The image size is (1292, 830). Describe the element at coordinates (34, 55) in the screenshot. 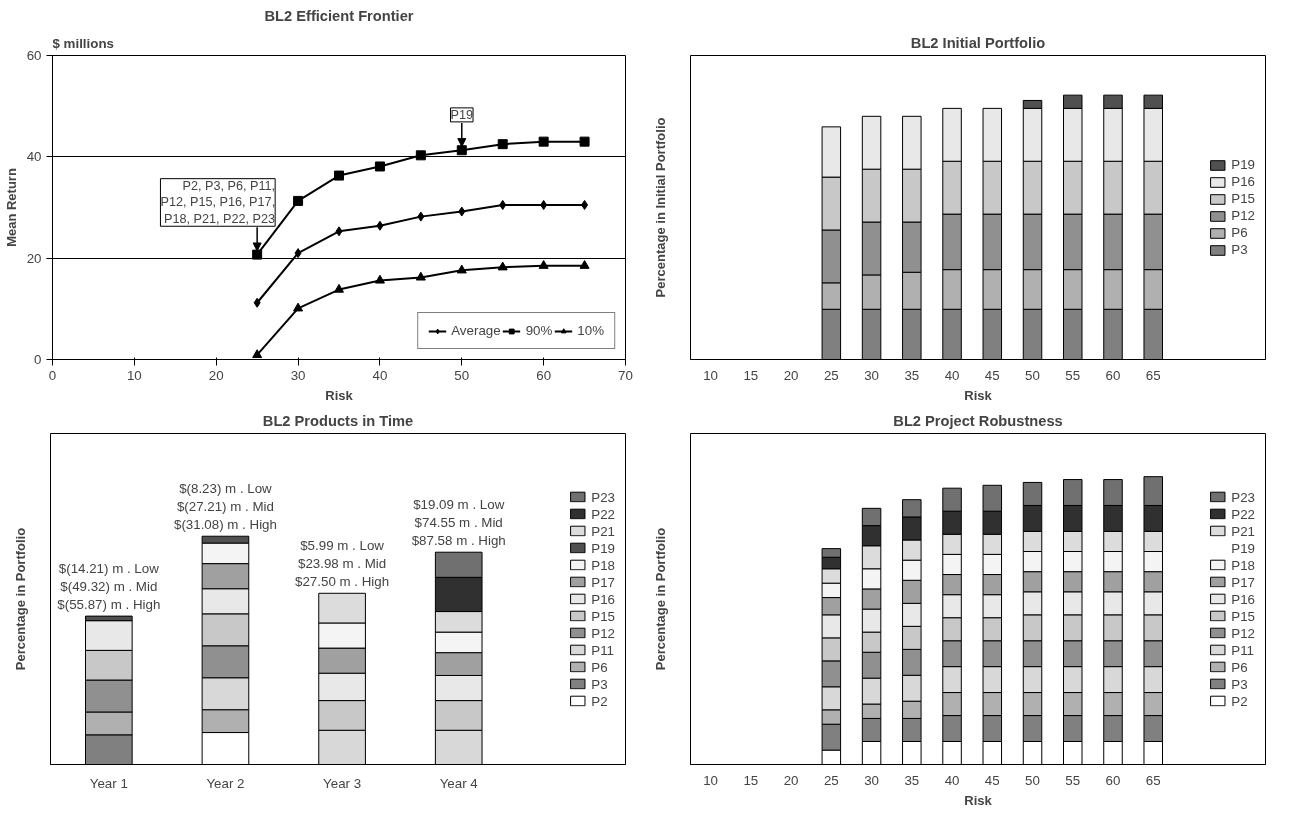

I see `y-tick-label: 60` at that location.